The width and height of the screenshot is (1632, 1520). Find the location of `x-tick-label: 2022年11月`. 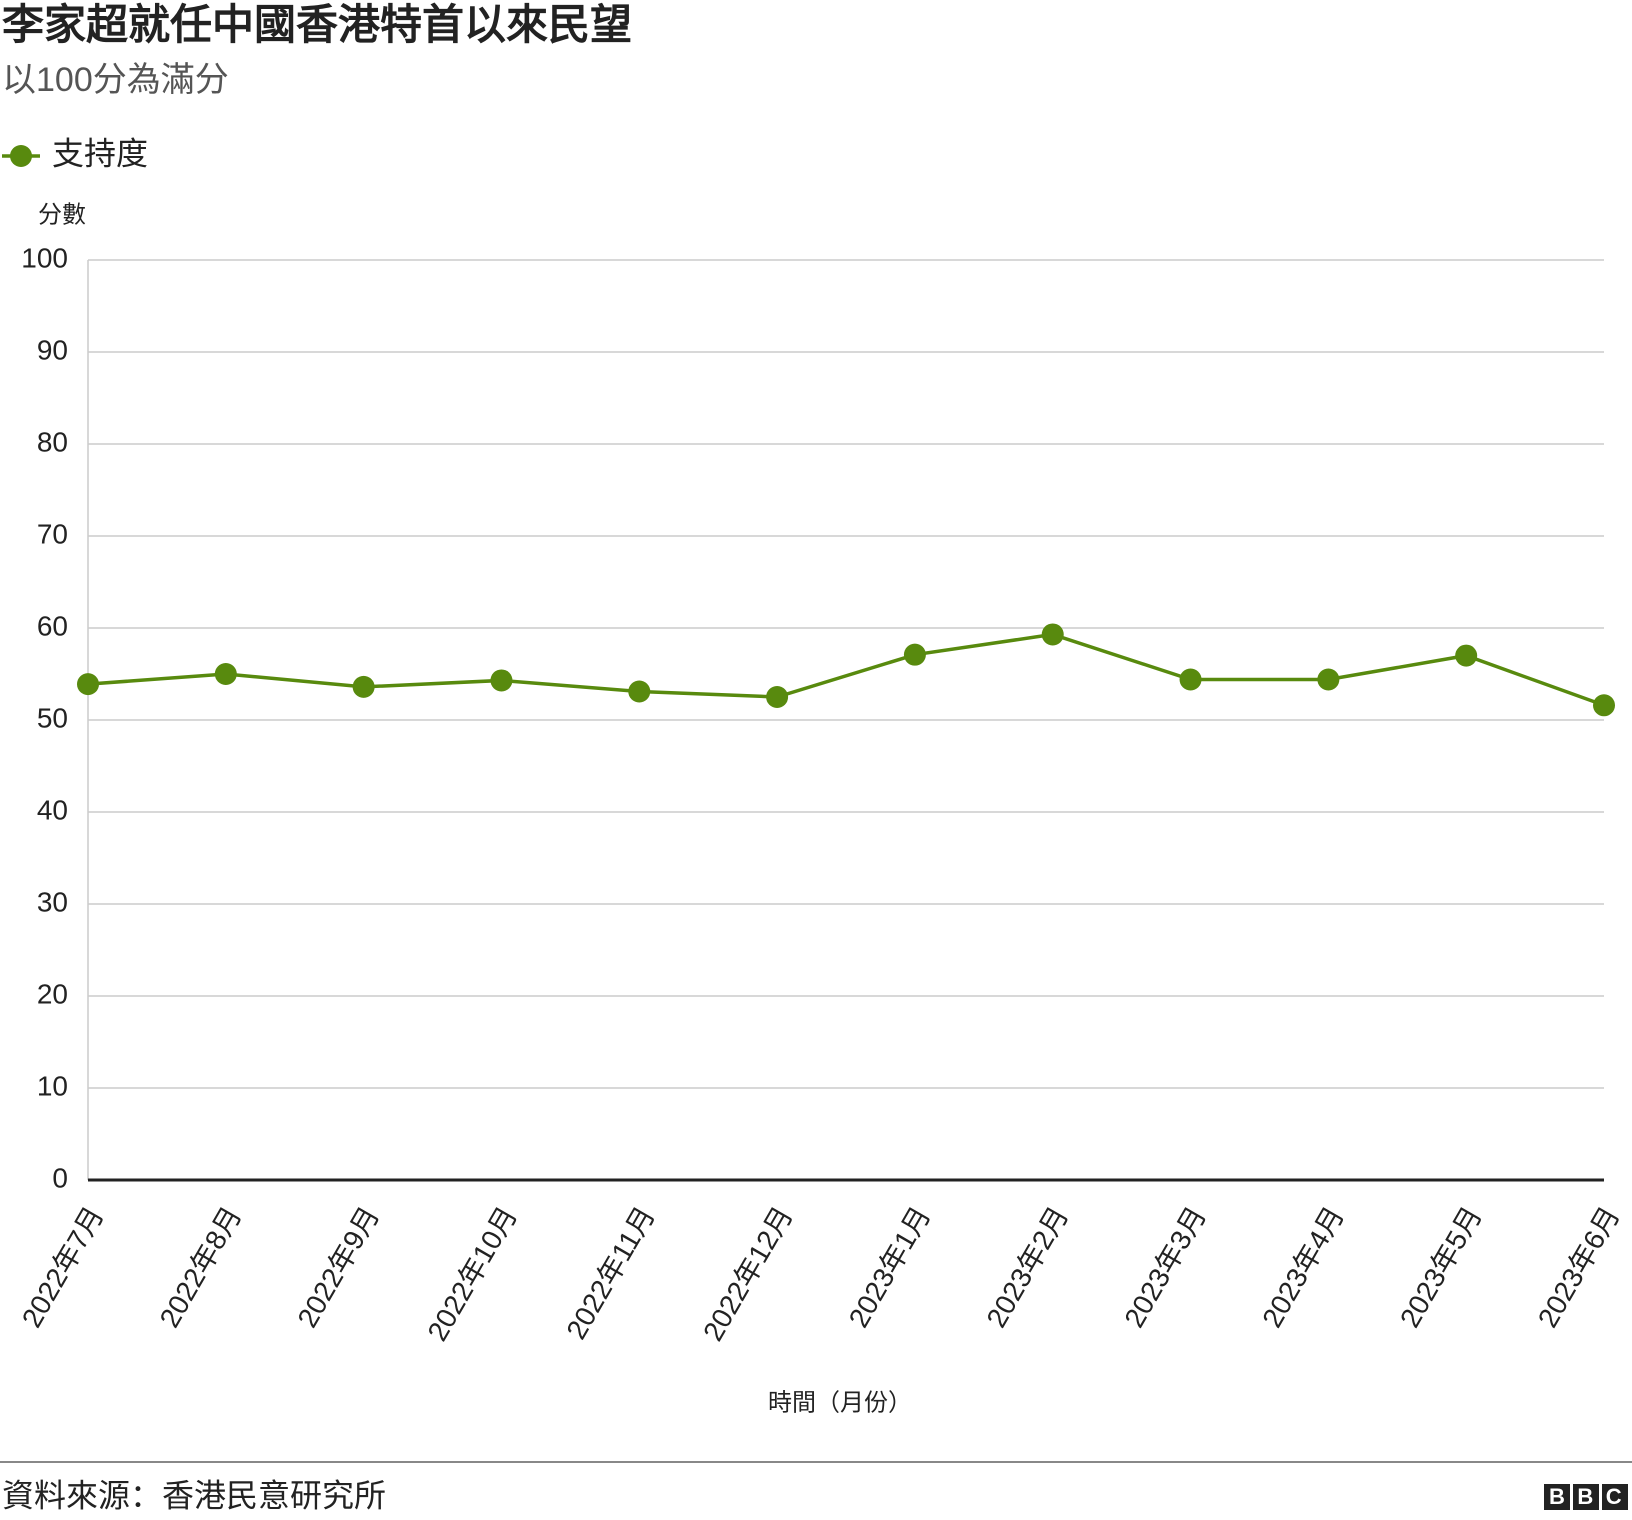

x-tick-label: 2022年11月 is located at coordinates (610, 1272).